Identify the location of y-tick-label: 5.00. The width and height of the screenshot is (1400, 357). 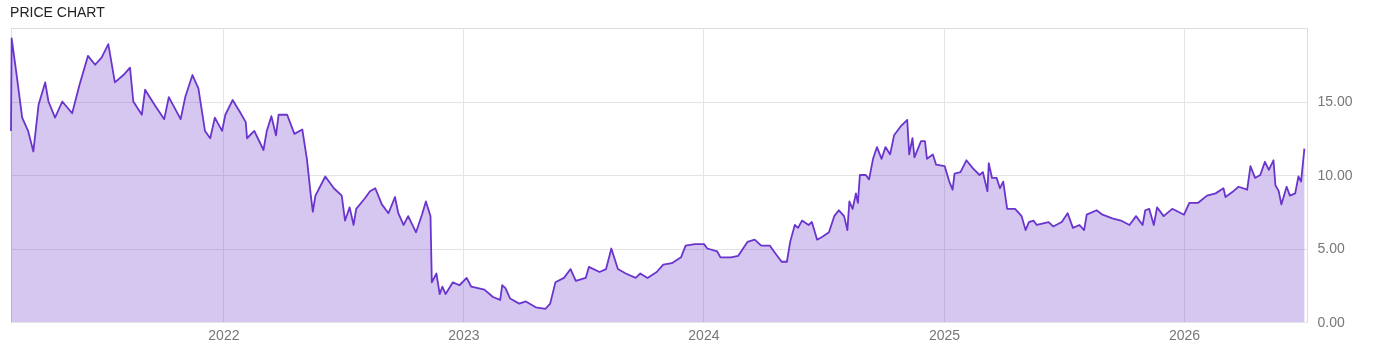
(1331, 248).